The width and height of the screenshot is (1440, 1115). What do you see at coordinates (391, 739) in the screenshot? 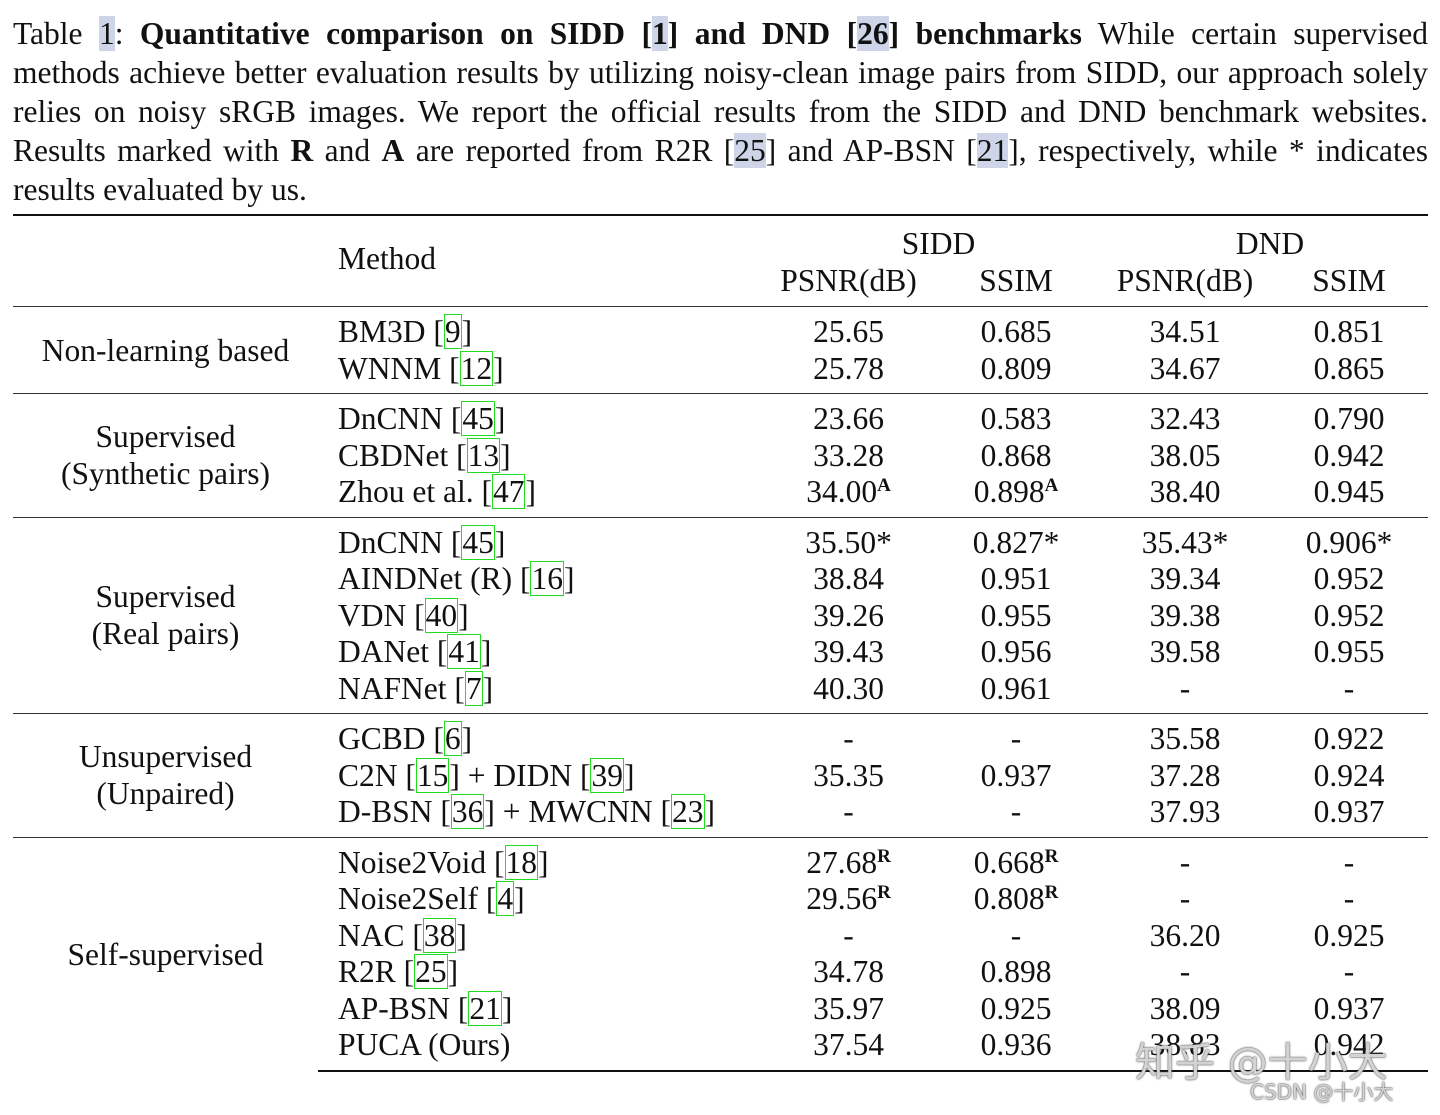
I see `method-name: GCBD [` at bounding box center [391, 739].